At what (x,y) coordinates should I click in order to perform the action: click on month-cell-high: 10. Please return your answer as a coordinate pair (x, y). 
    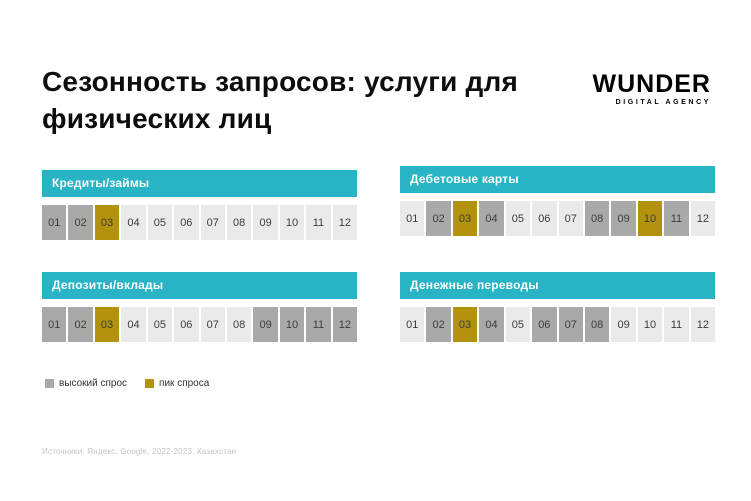
    Looking at the image, I should click on (292, 324).